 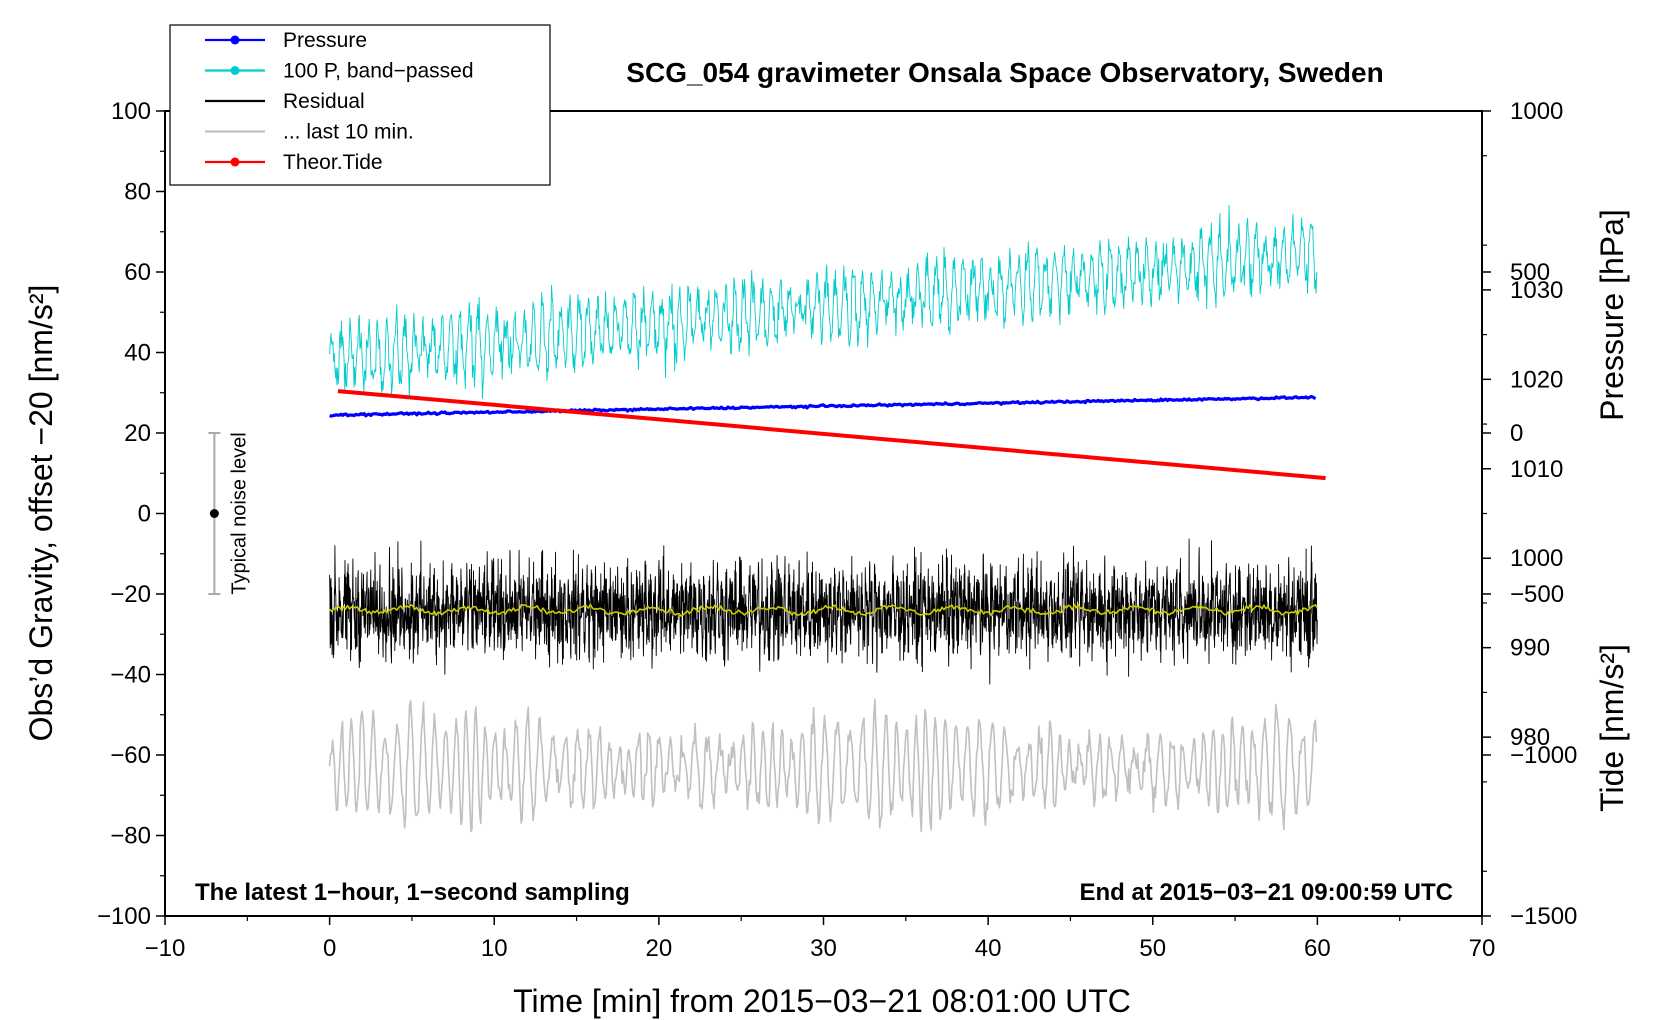 What do you see at coordinates (239, 513) in the screenshot?
I see `noise-label: Typical noise level` at bounding box center [239, 513].